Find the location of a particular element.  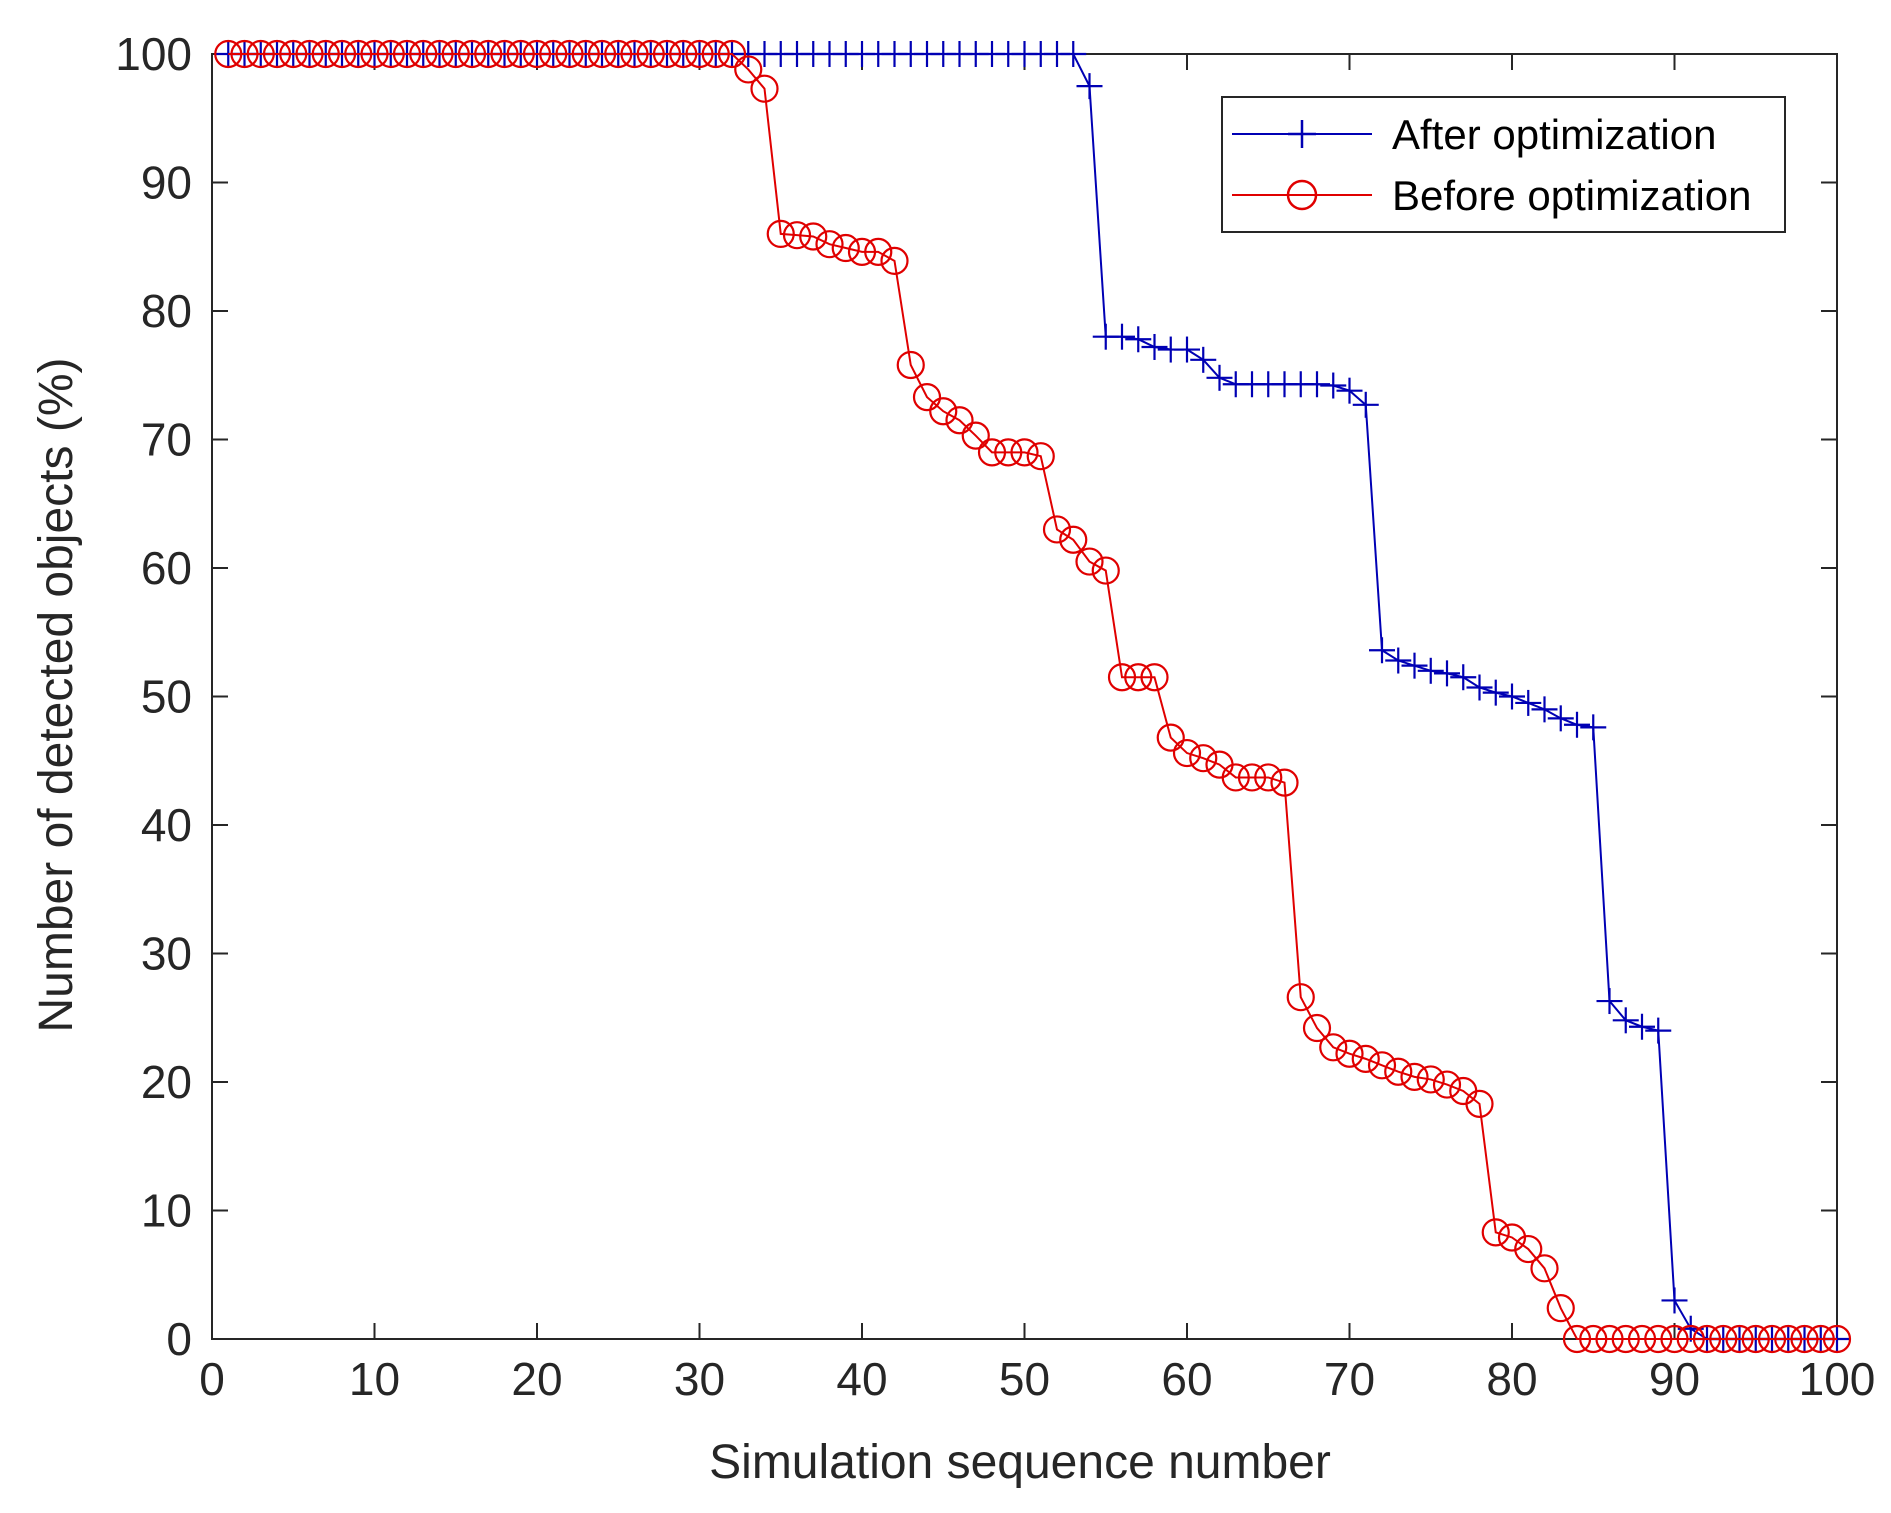

x-tick-label: 60 is located at coordinates (1186, 1379).